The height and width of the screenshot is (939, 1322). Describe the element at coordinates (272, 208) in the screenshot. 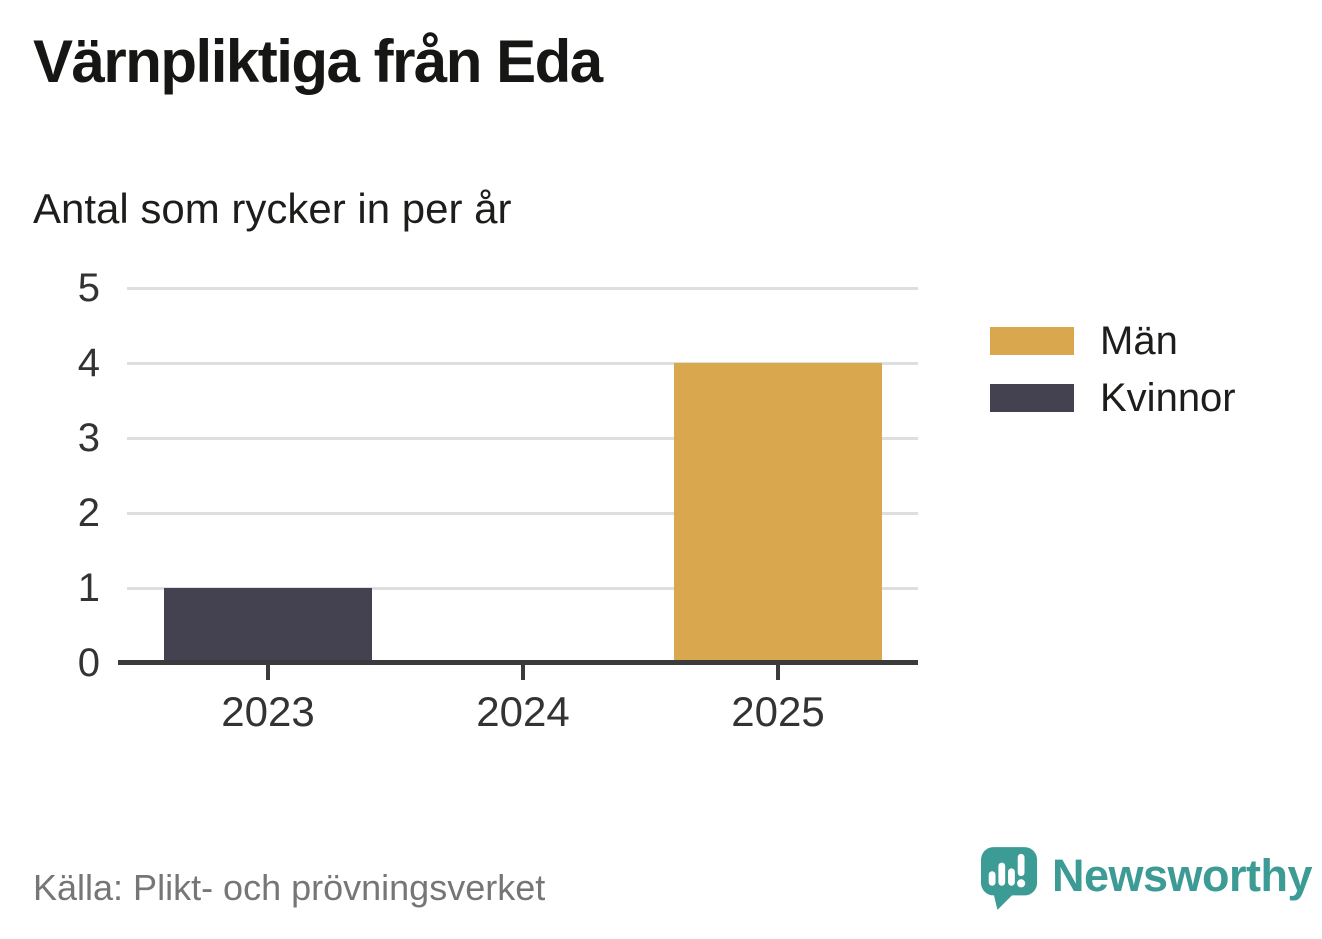

I see `chart-subtitle: Antal som rycker in per år` at that location.